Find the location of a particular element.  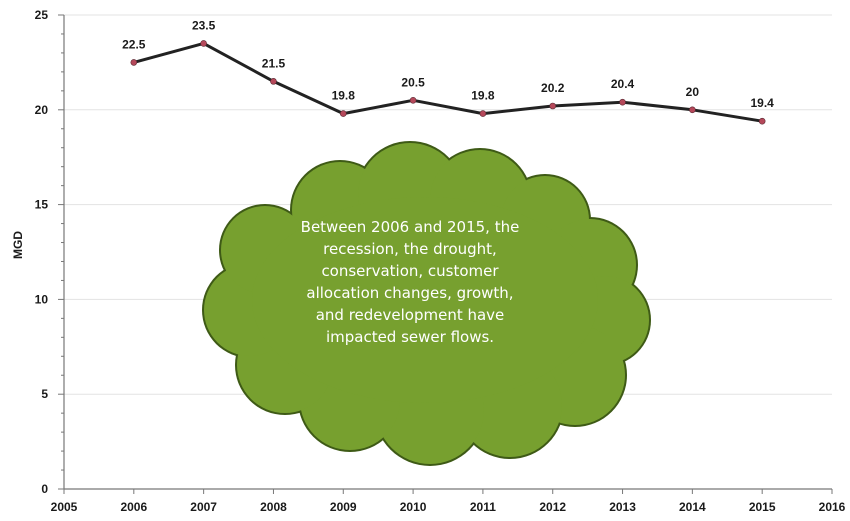

callout-text-line: Between 2006 and 2015, the is located at coordinates (410, 227).